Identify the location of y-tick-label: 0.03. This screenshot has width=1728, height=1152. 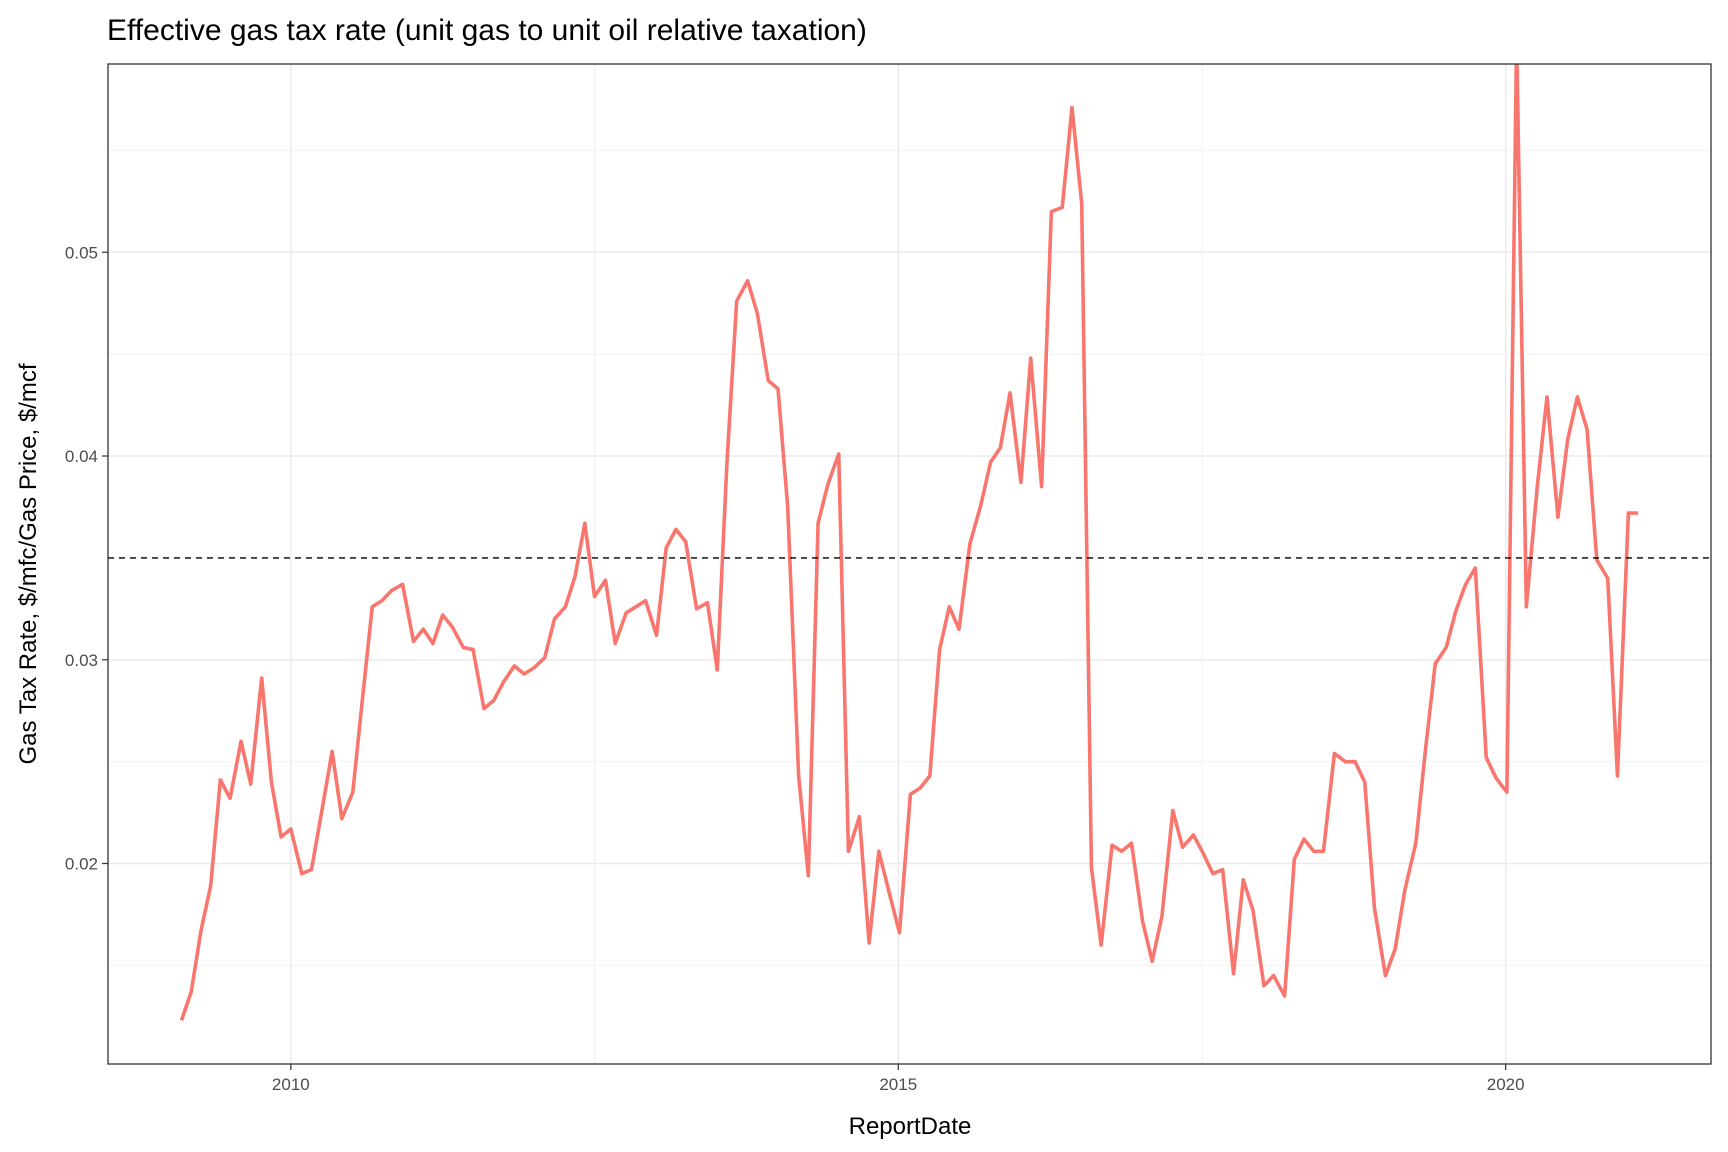
(81, 660).